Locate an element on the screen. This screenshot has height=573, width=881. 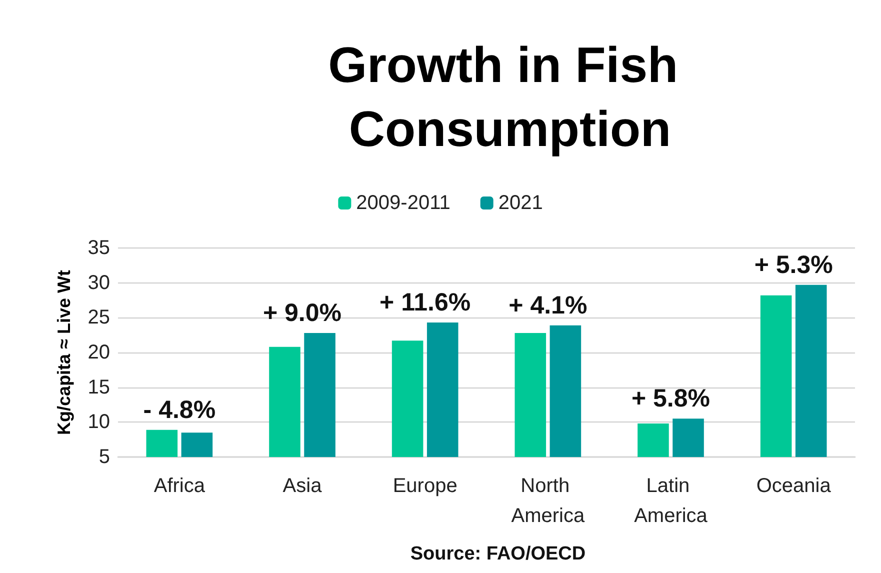
annotation: + 11.6% is located at coordinates (425, 302).